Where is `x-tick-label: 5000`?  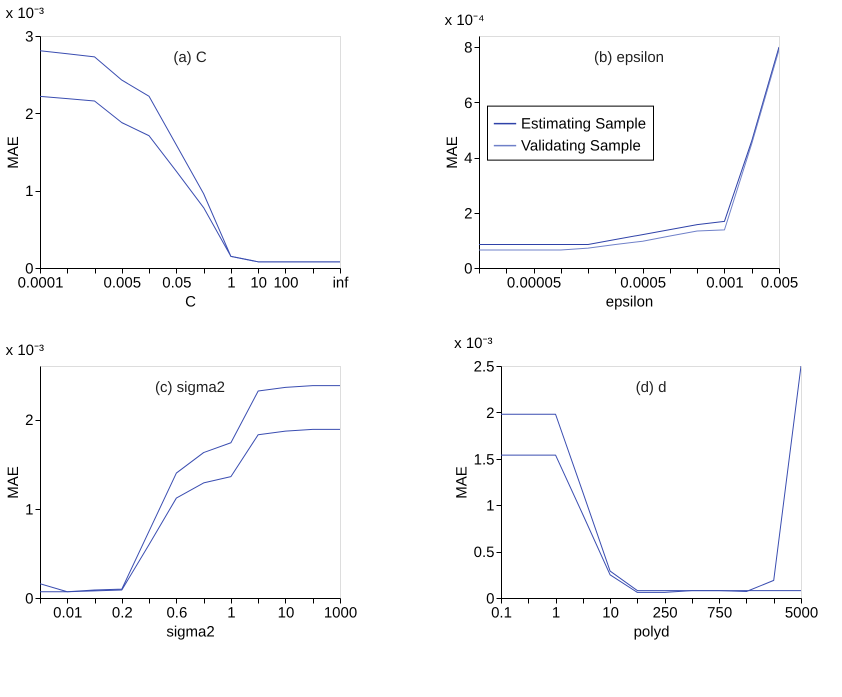
x-tick-label: 5000 is located at coordinates (801, 613).